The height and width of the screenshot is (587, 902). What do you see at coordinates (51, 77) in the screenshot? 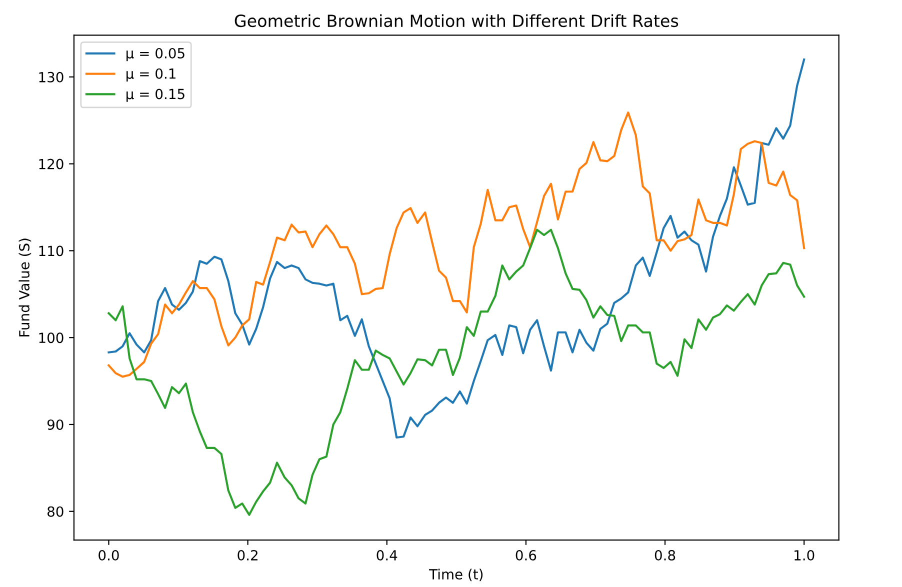
I see `y-tick-label: 130` at bounding box center [51, 77].